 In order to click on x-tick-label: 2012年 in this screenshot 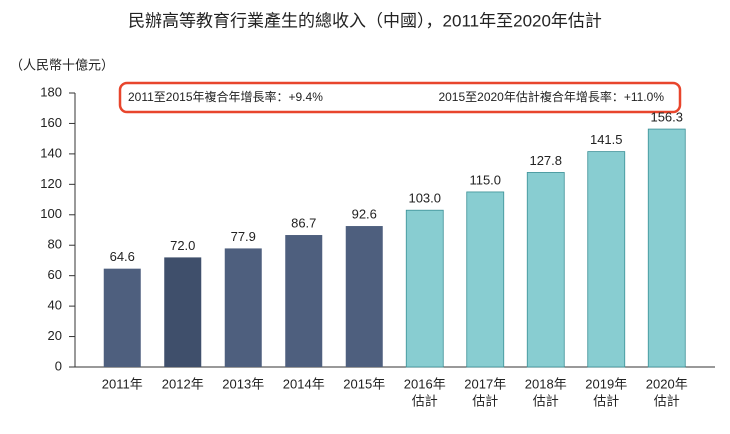, I will do `click(183, 383)`.